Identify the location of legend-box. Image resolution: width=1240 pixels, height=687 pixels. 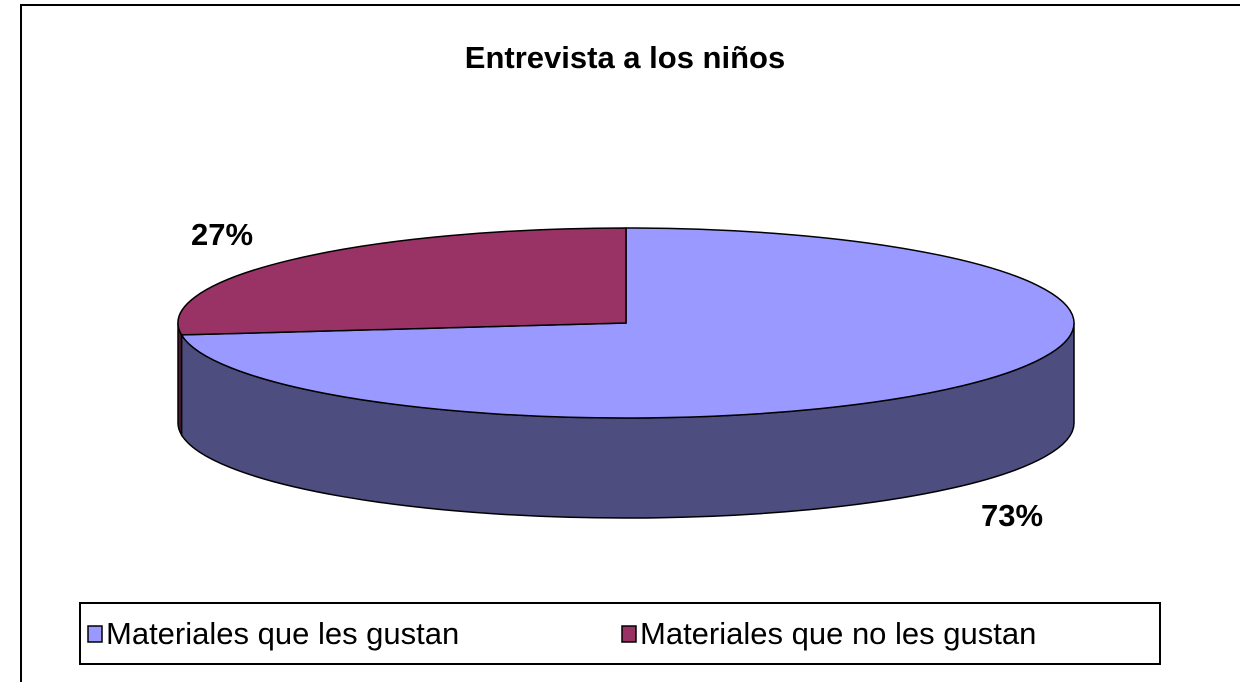
(620, 633).